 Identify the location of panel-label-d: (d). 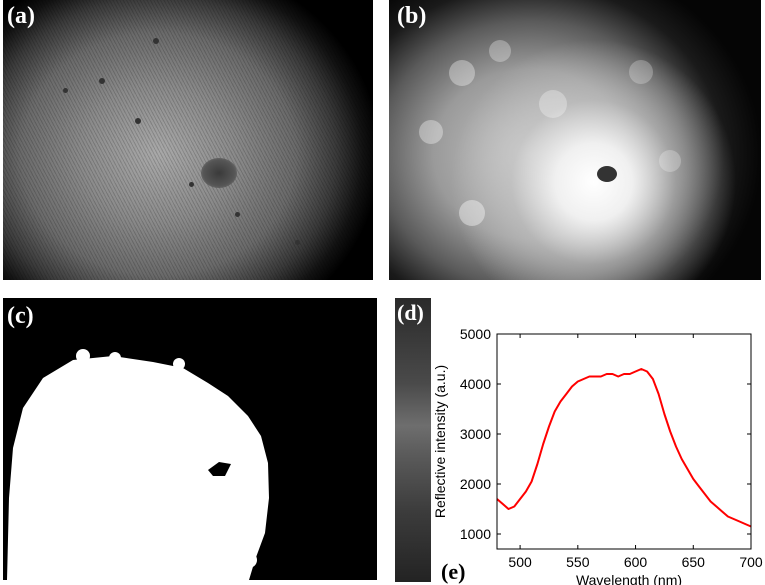
(410, 312).